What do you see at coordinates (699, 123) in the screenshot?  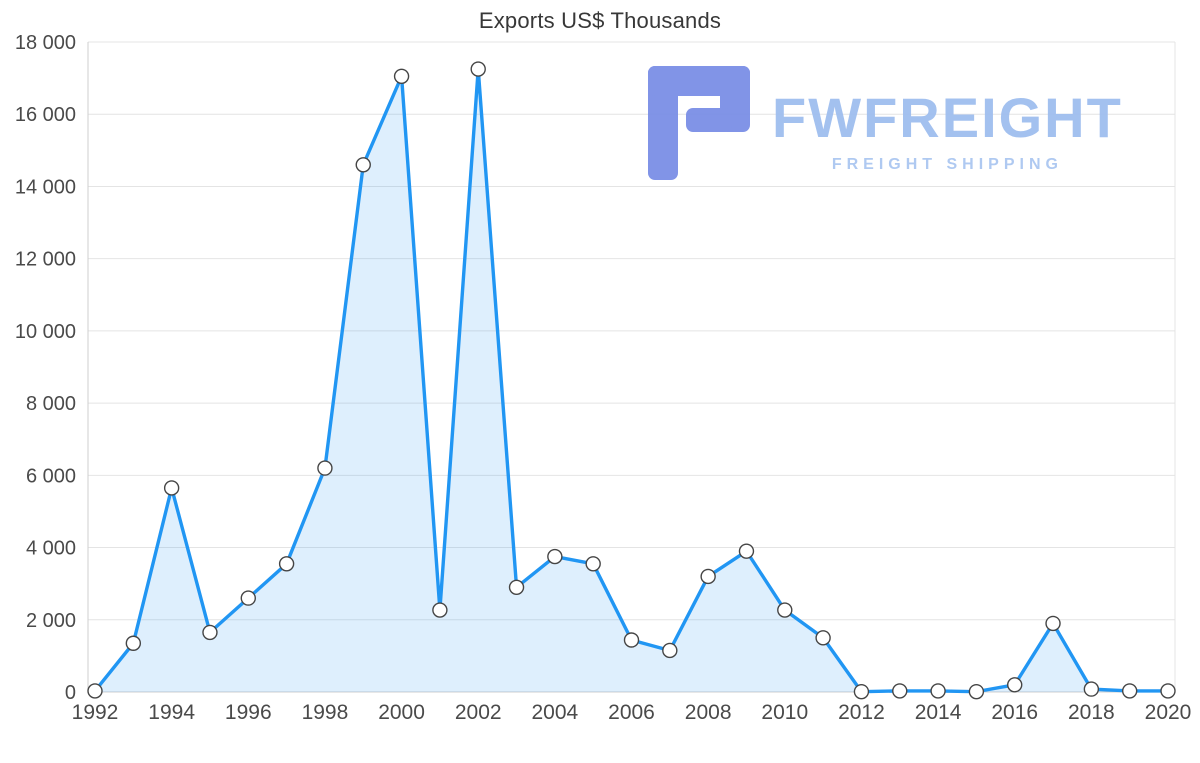 I see `fwfreight-logo-icon` at bounding box center [699, 123].